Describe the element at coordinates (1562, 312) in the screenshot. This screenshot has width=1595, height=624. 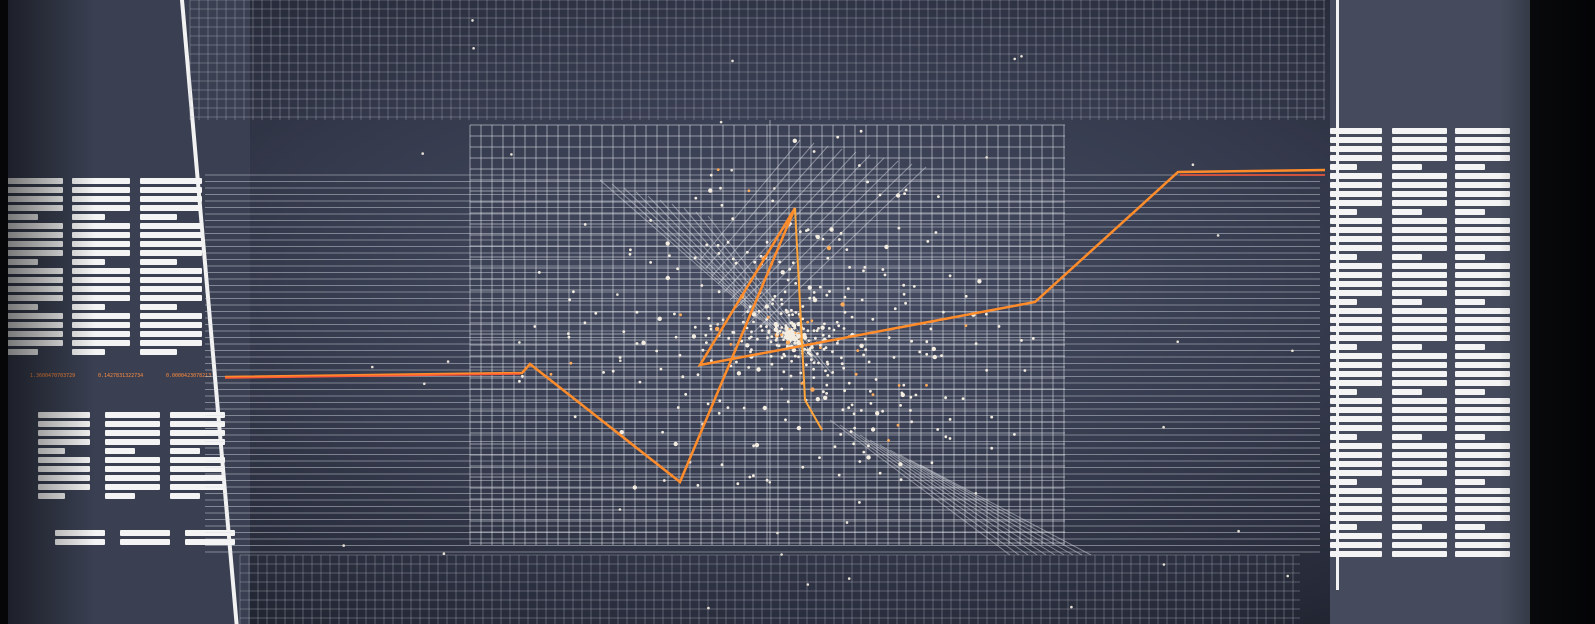
I see `monitor-bezel-right` at that location.